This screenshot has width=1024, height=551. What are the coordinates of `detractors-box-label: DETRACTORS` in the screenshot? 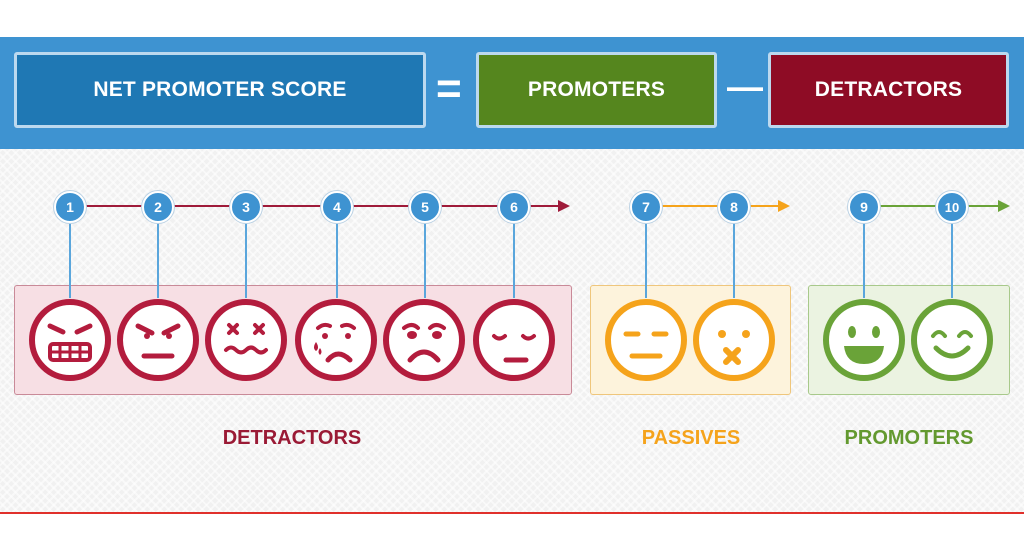 It's located at (888, 89).